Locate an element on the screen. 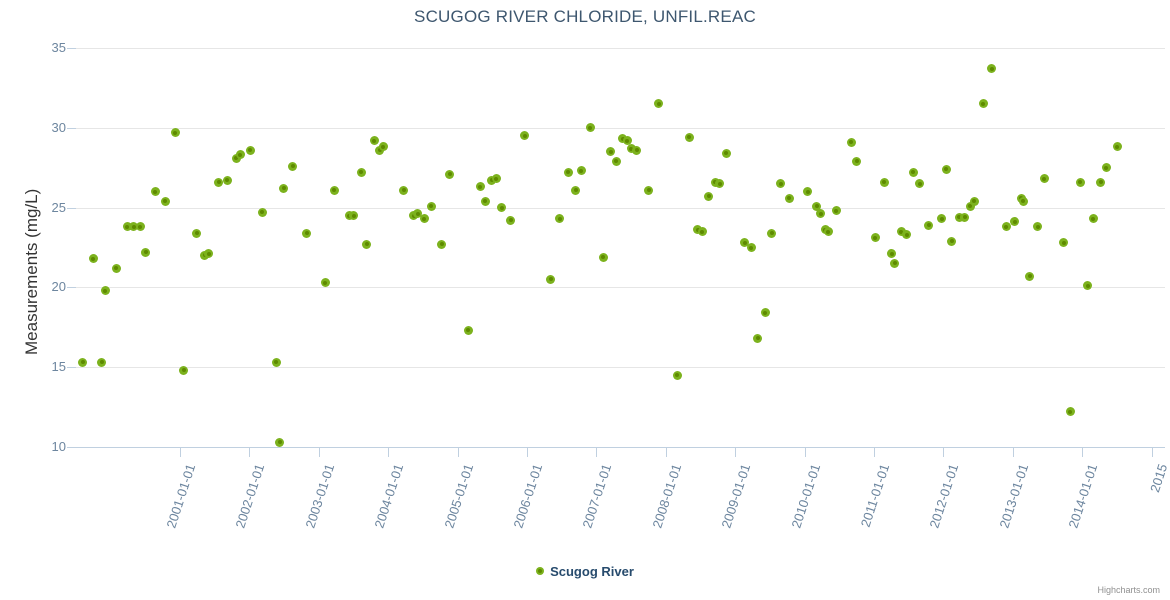 Image resolution: width=1170 pixels, height=600 pixels. legend-item-scugog-river: Scugog River is located at coordinates (585, 571).